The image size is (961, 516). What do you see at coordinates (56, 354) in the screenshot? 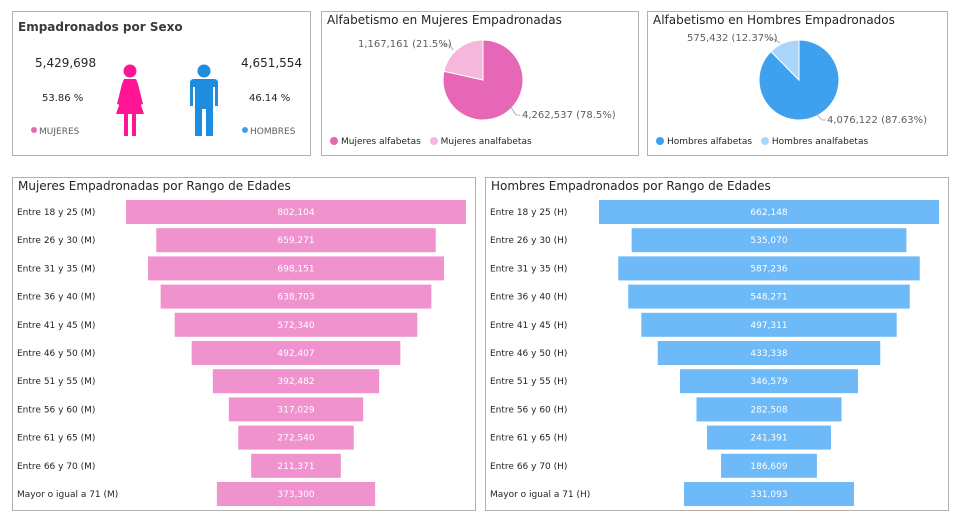
I see `women-age-category-label: Entre 46 y 50 (M)` at bounding box center [56, 354].